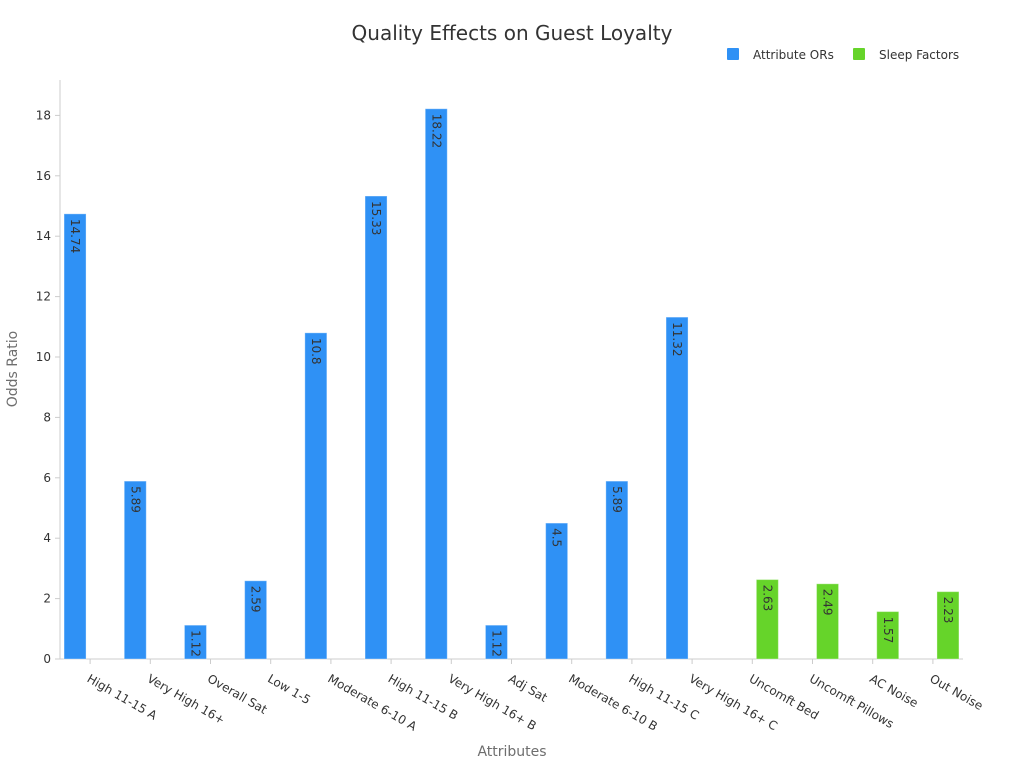  Describe the element at coordinates (843, 55) in the screenshot. I see `chart-legend: Attribute ORs Sleep Factors` at that location.